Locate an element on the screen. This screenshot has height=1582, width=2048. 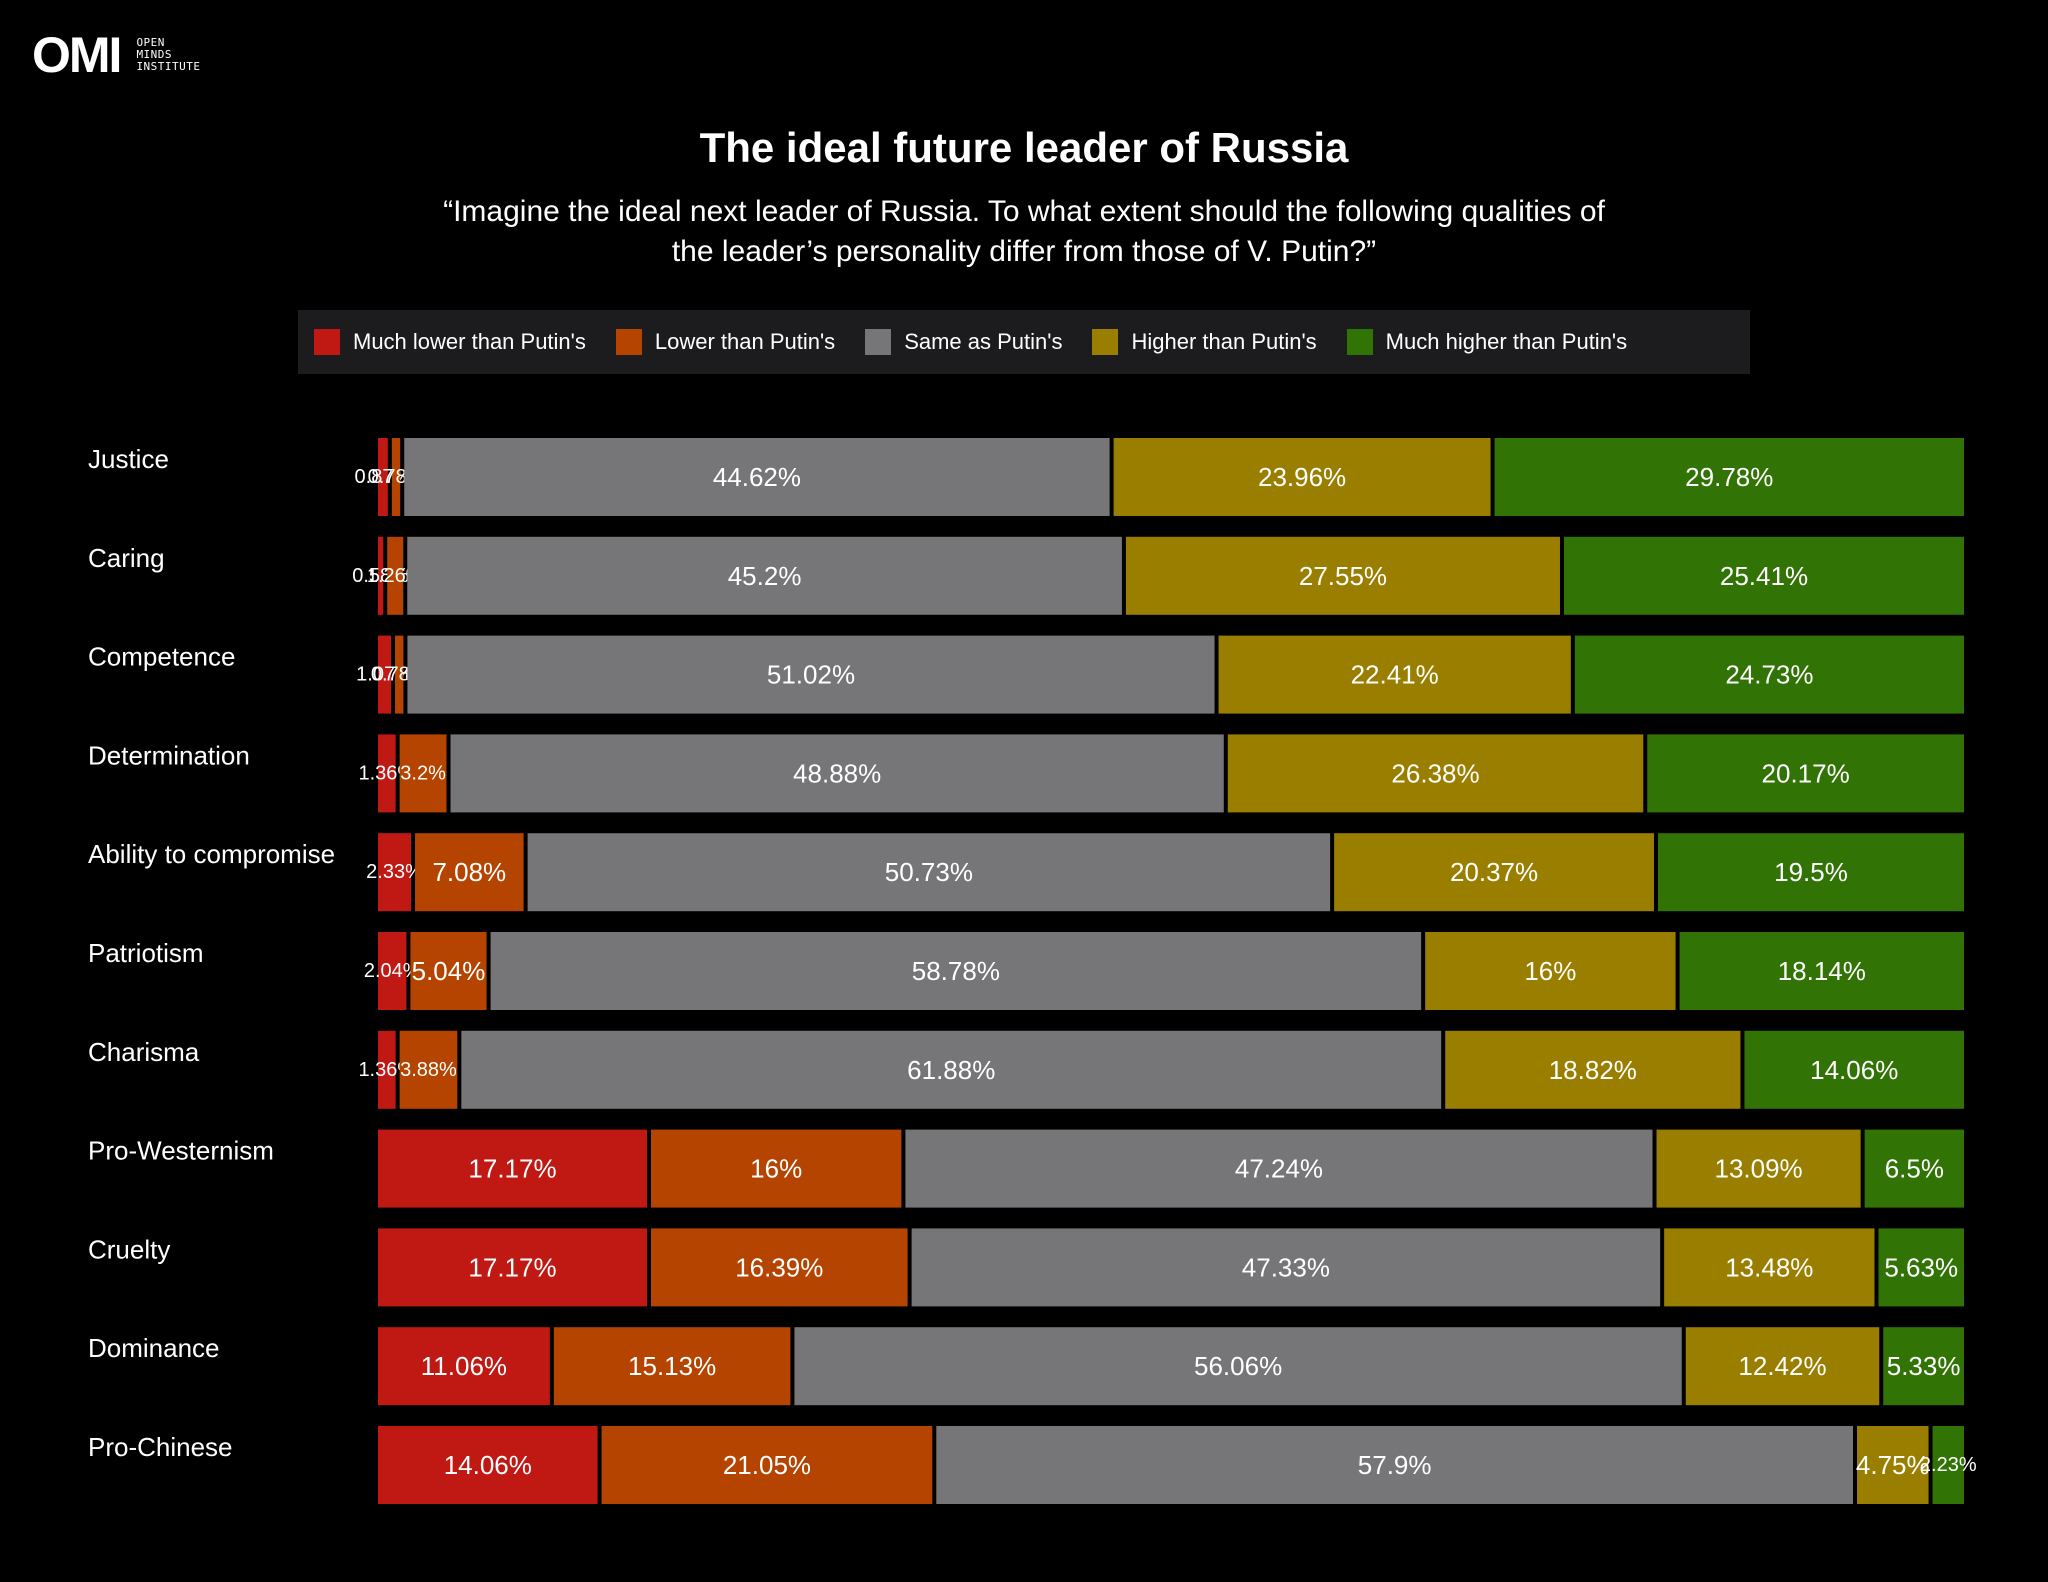
legend-swatch-much-lower is located at coordinates (327, 342).